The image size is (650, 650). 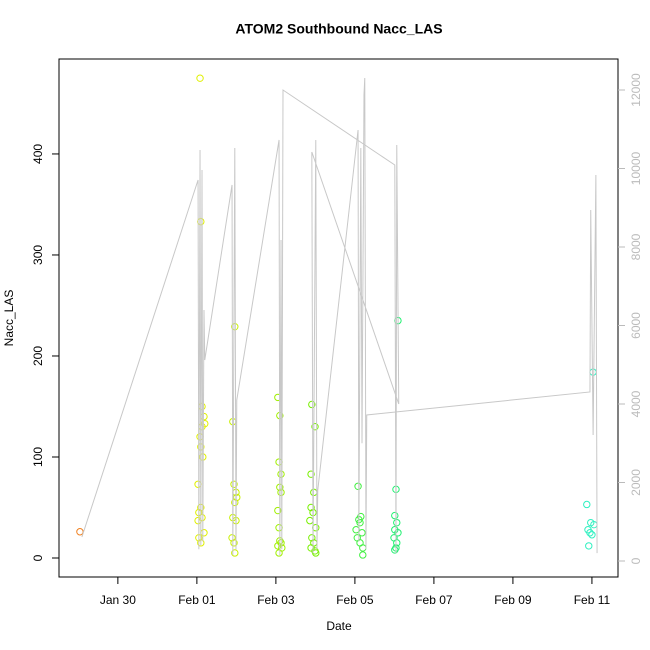 I want to click on y2-tick-label: 2000, so click(x=636, y=482).